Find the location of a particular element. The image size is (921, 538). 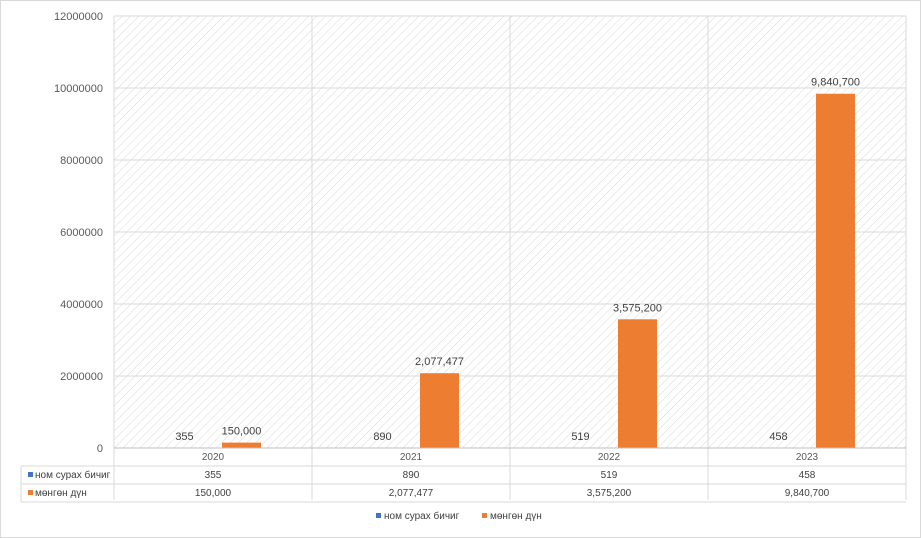

table-cell: 890 is located at coordinates (411, 475).